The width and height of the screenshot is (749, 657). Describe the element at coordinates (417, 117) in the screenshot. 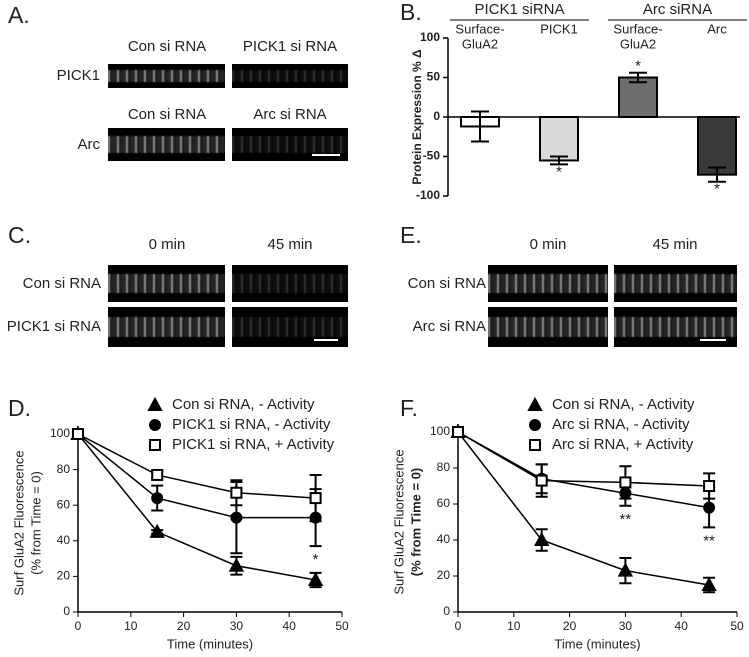

I see `y-axis-label: Protein Expression % Δ` at that location.